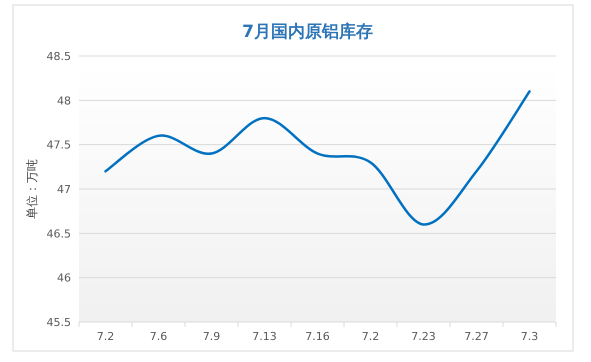  Describe the element at coordinates (64, 278) in the screenshot. I see `y-tick-label: 46` at that location.